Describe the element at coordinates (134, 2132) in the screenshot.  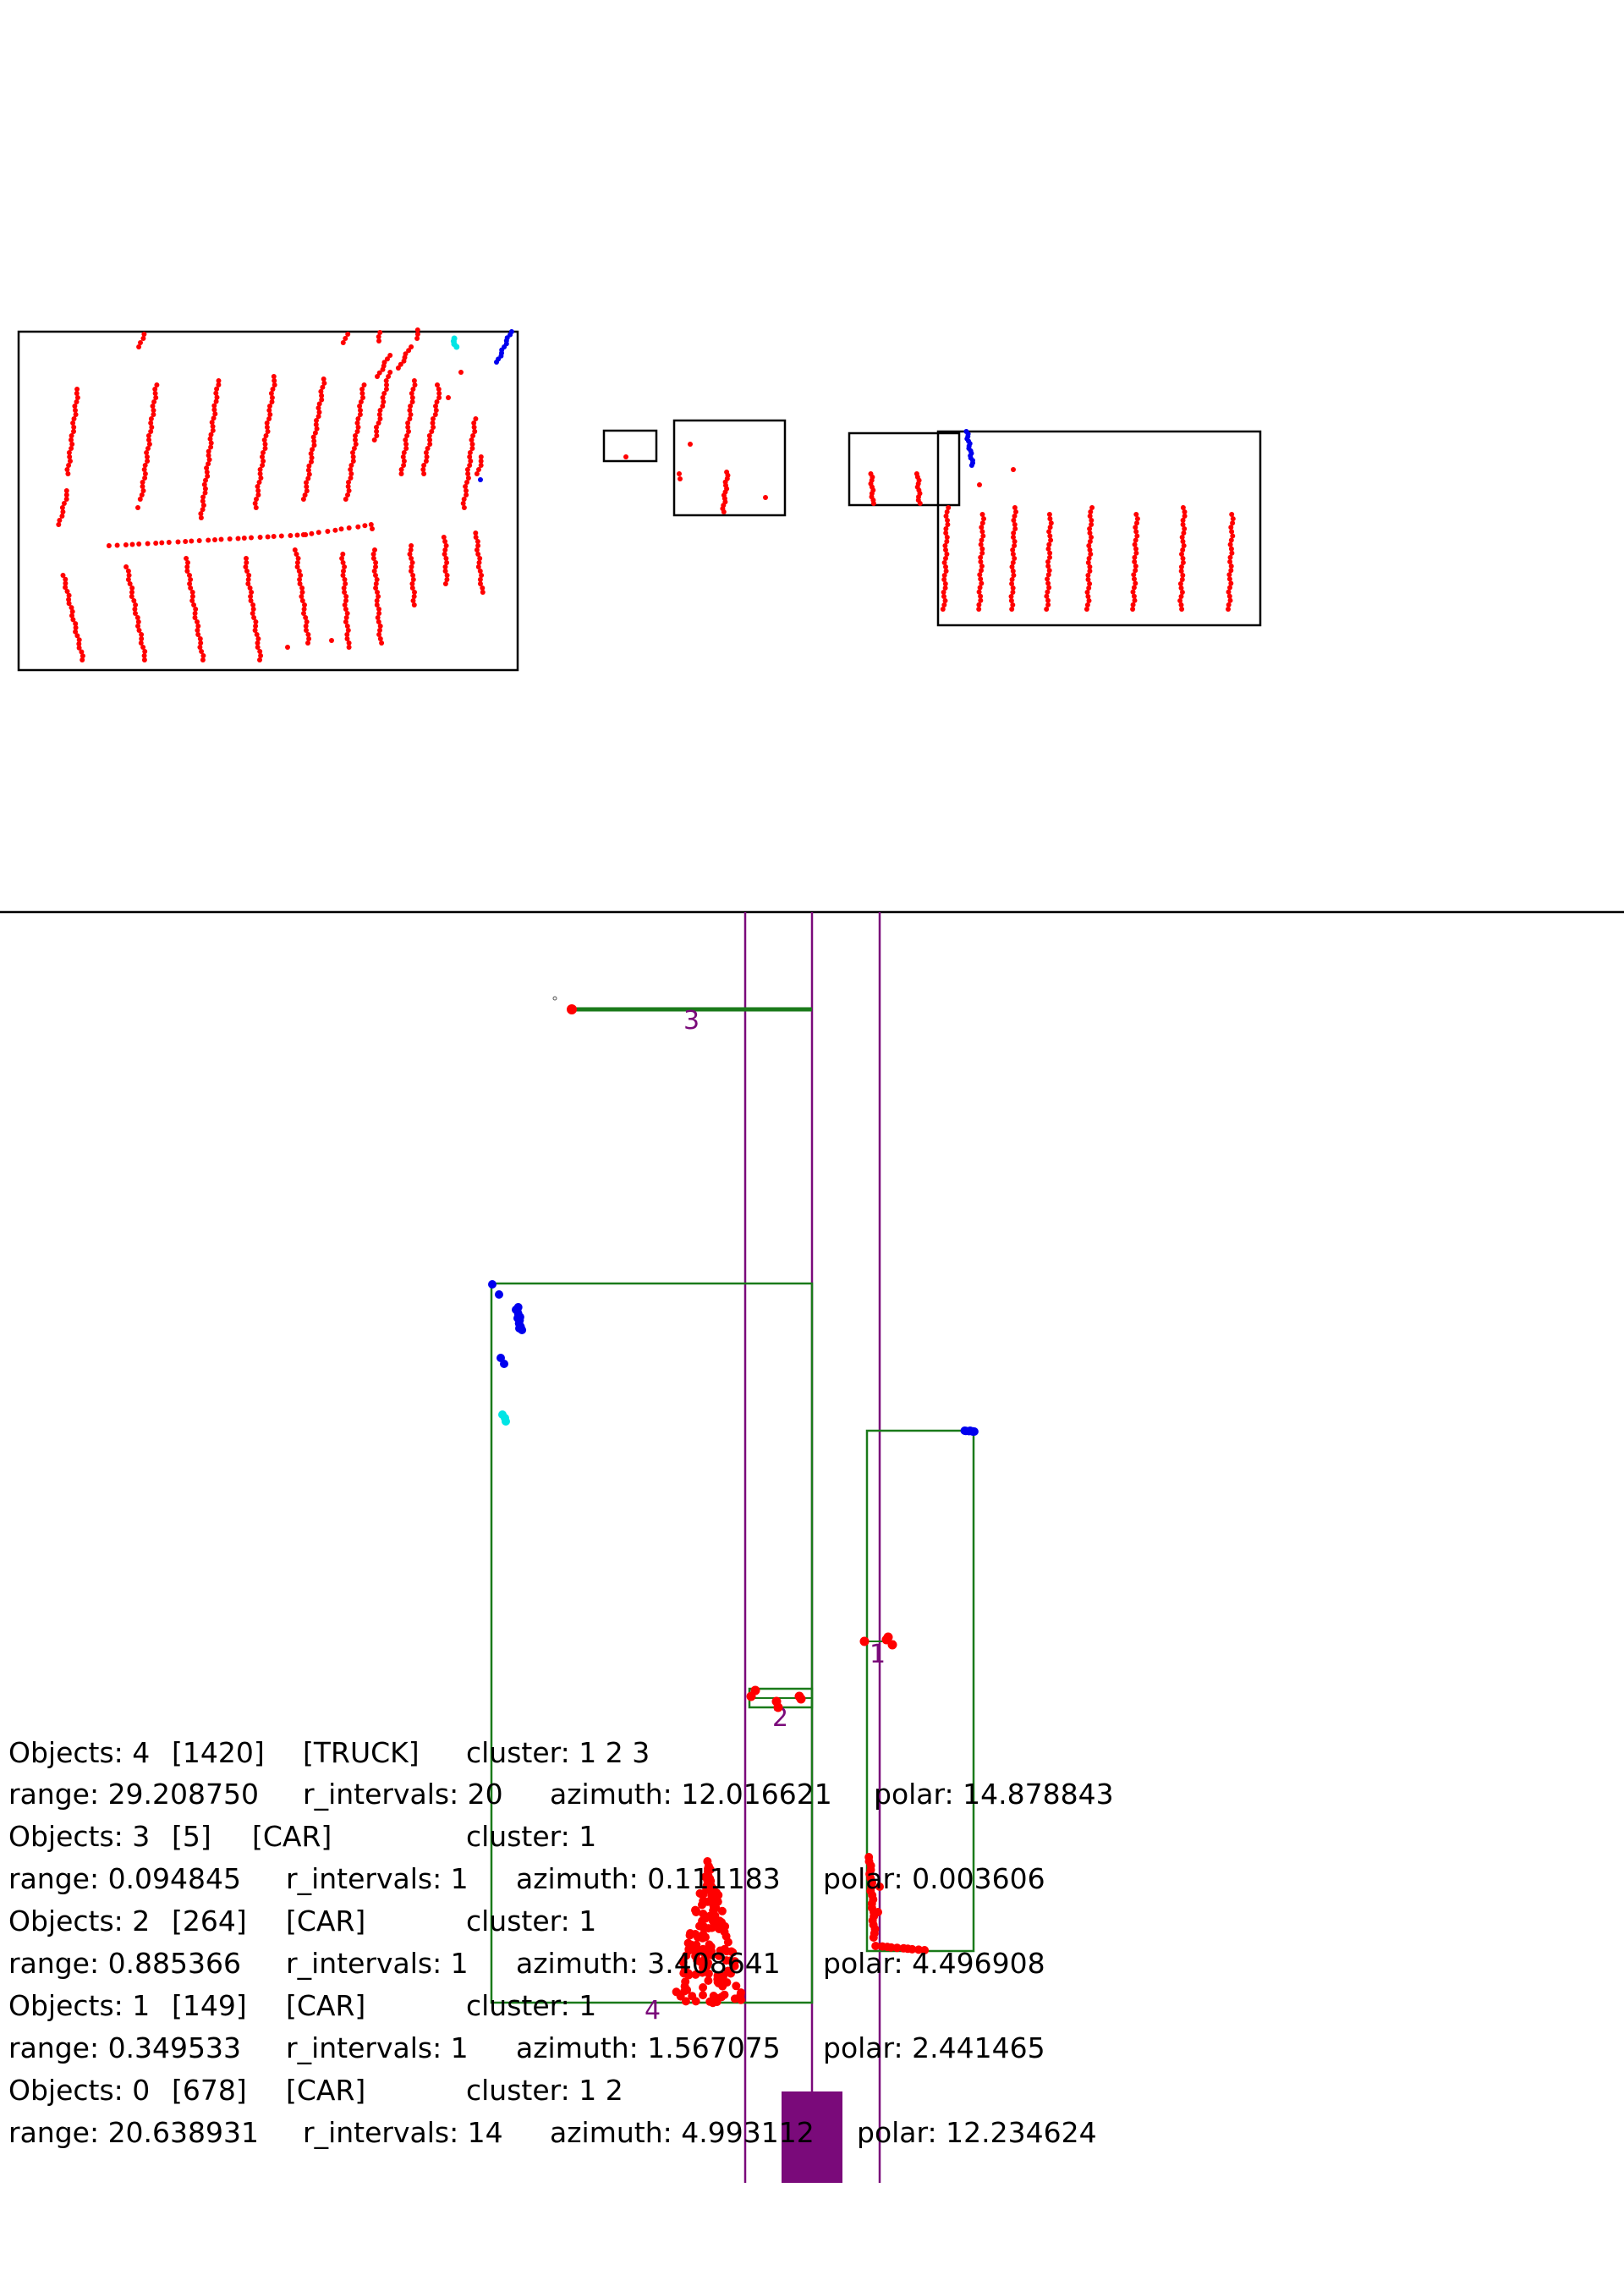
I see `range-value: range: 20.638931` at that location.